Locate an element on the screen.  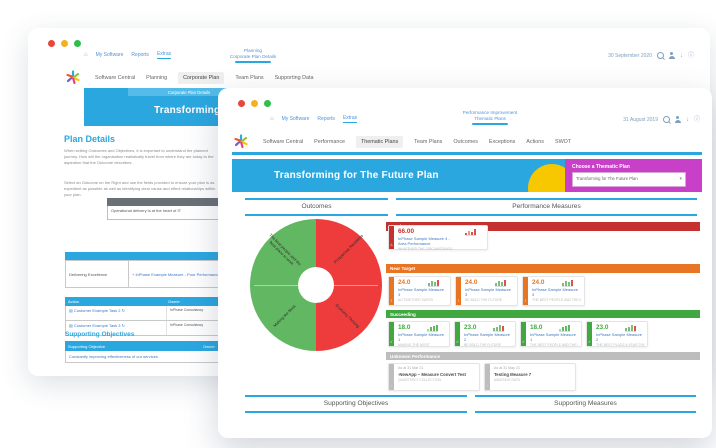
measure-value: 23.0 is located at coordinates (602, 327).